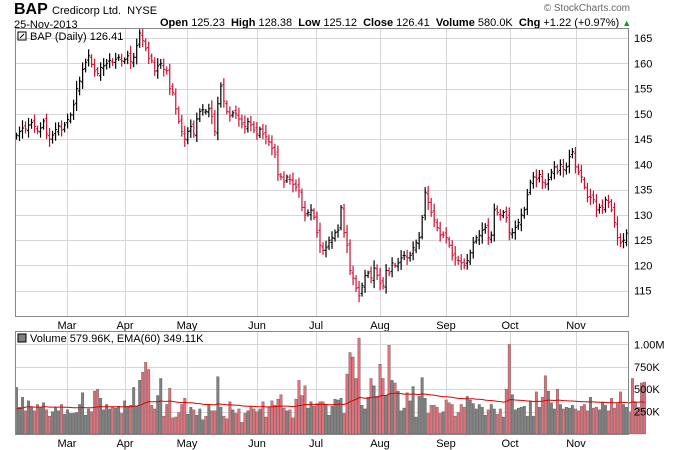  I want to click on price-month-label: Sep, so click(446, 326).